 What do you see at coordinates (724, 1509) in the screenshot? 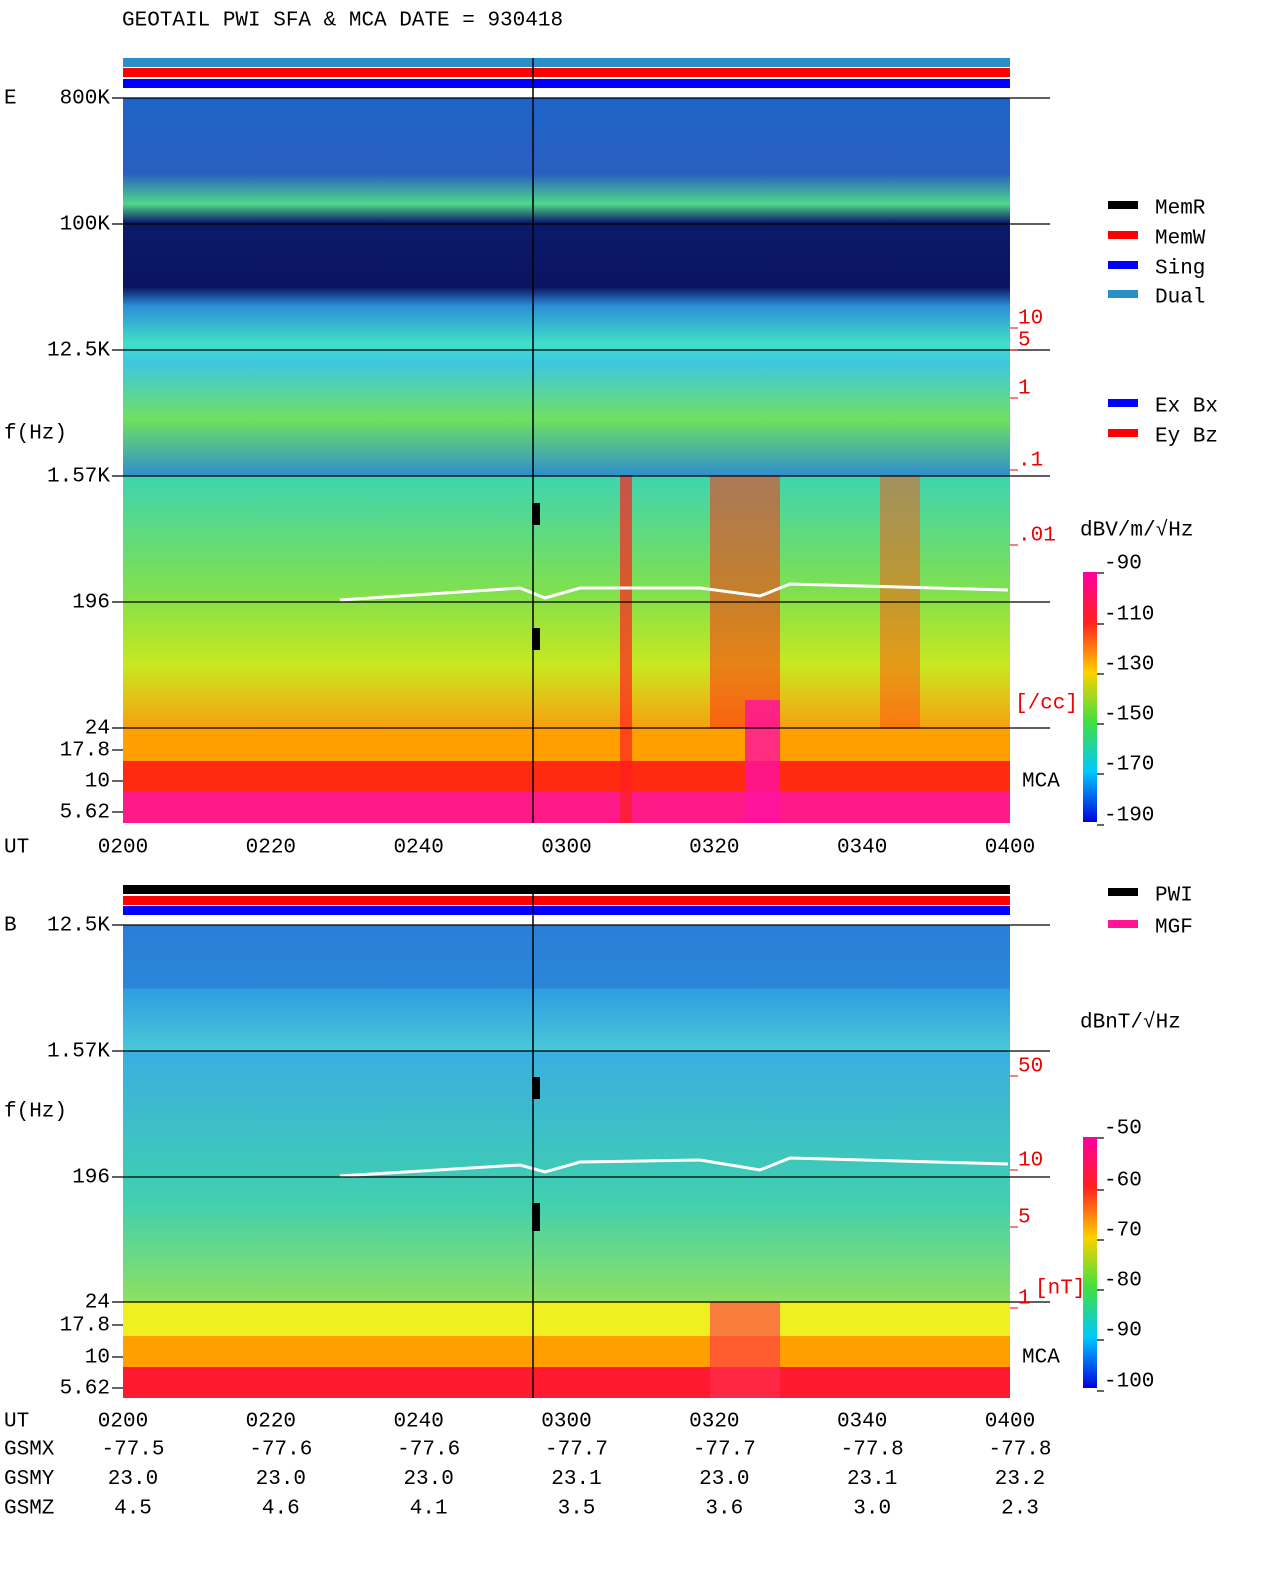
I see `orbit-value: 3.6` at bounding box center [724, 1509].